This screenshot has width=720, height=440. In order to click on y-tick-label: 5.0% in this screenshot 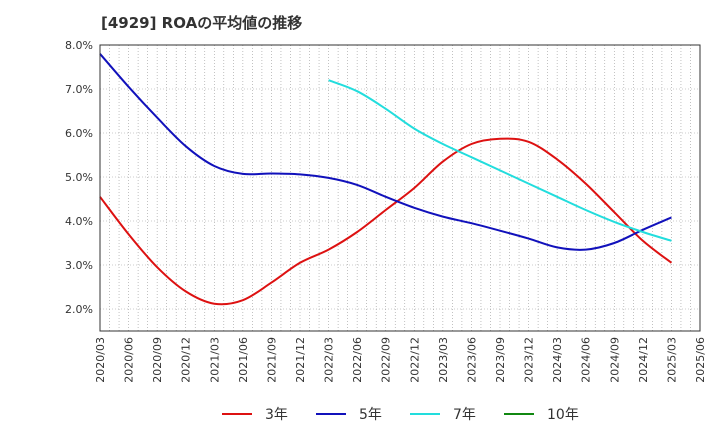, I will do `click(79, 177)`.